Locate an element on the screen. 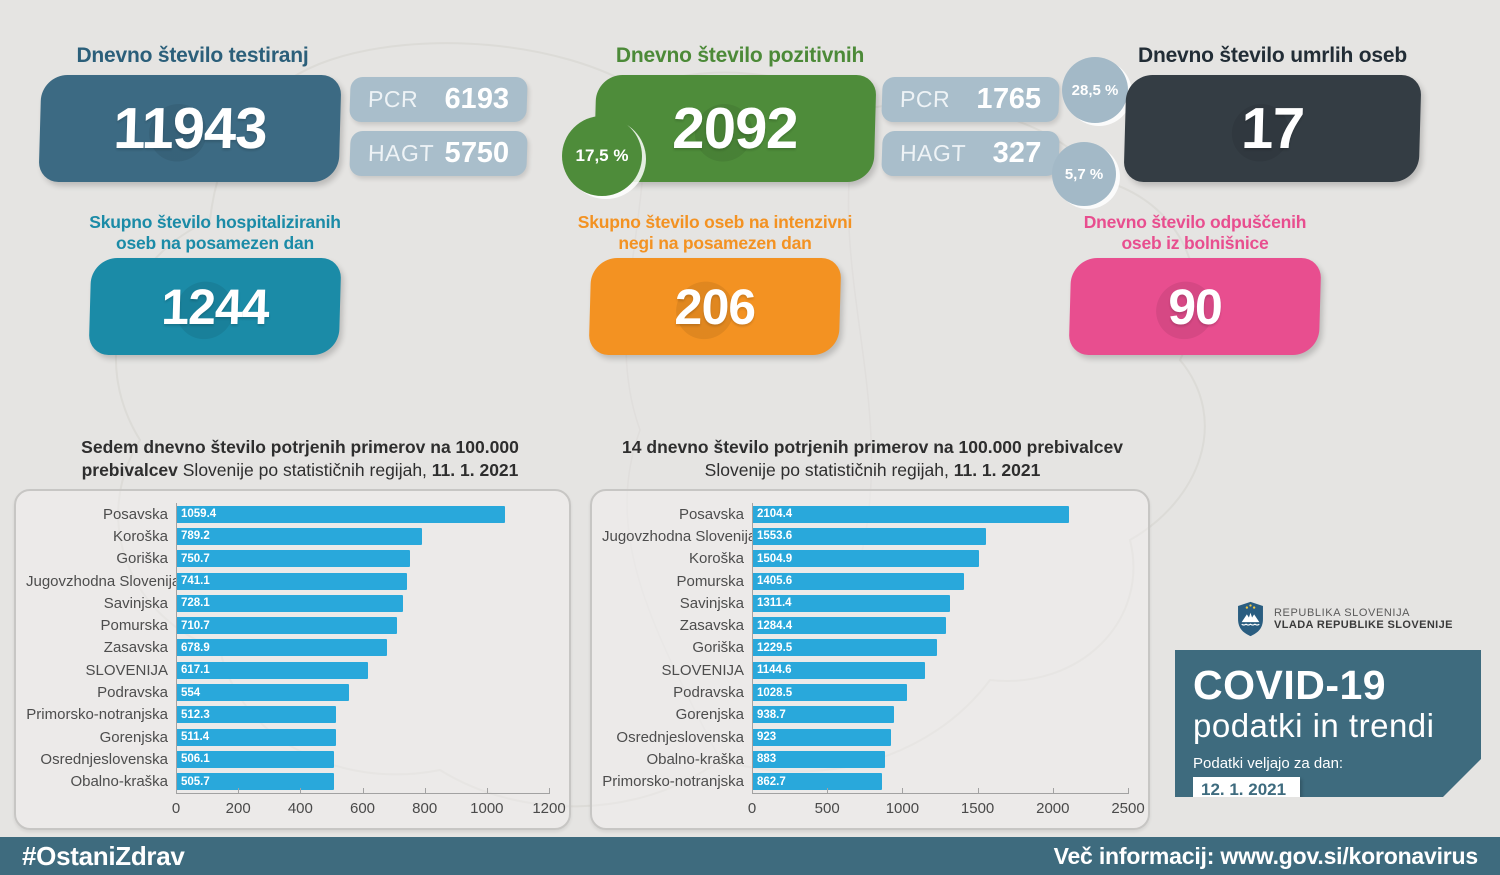 The image size is (1500, 875). bar-value-label: 1311.4 is located at coordinates (774, 603).